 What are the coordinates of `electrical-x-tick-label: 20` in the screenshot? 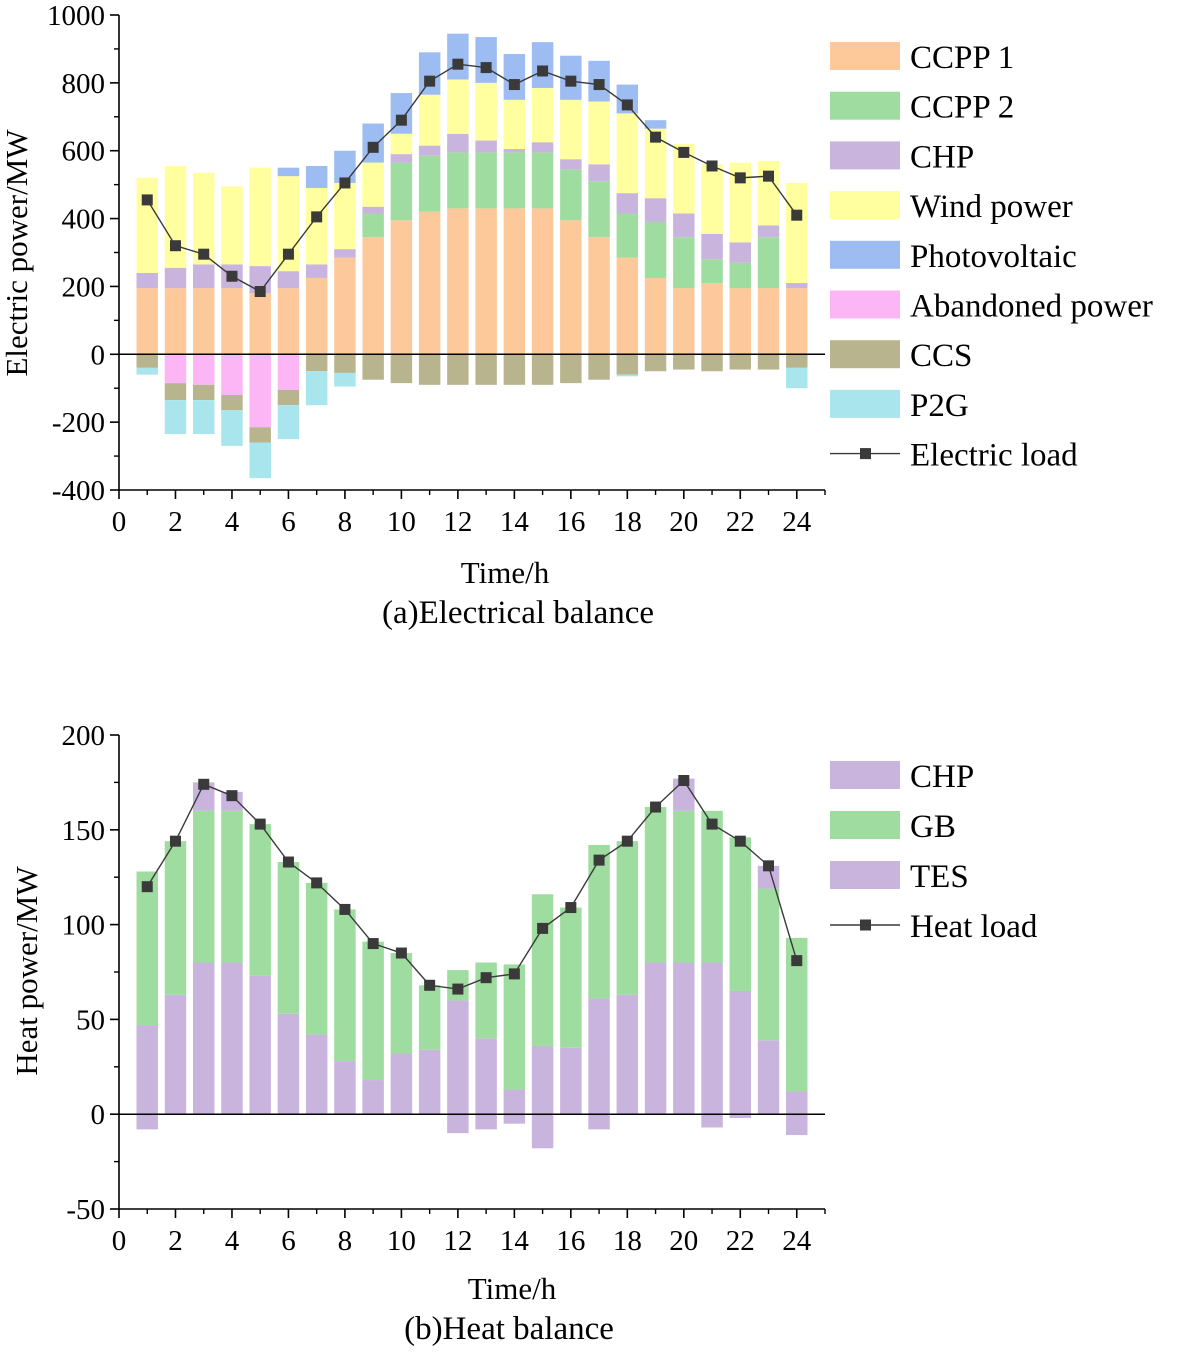 It's located at (683, 522).